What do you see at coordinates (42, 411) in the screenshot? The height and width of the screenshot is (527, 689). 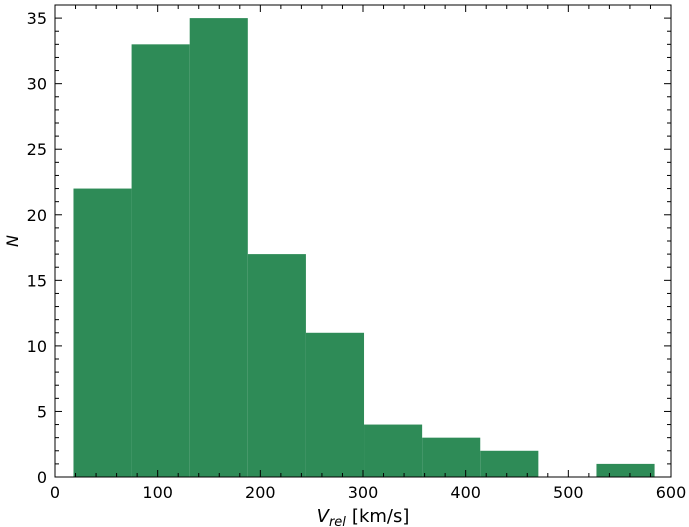 I see `y-tick-label: 5` at bounding box center [42, 411].